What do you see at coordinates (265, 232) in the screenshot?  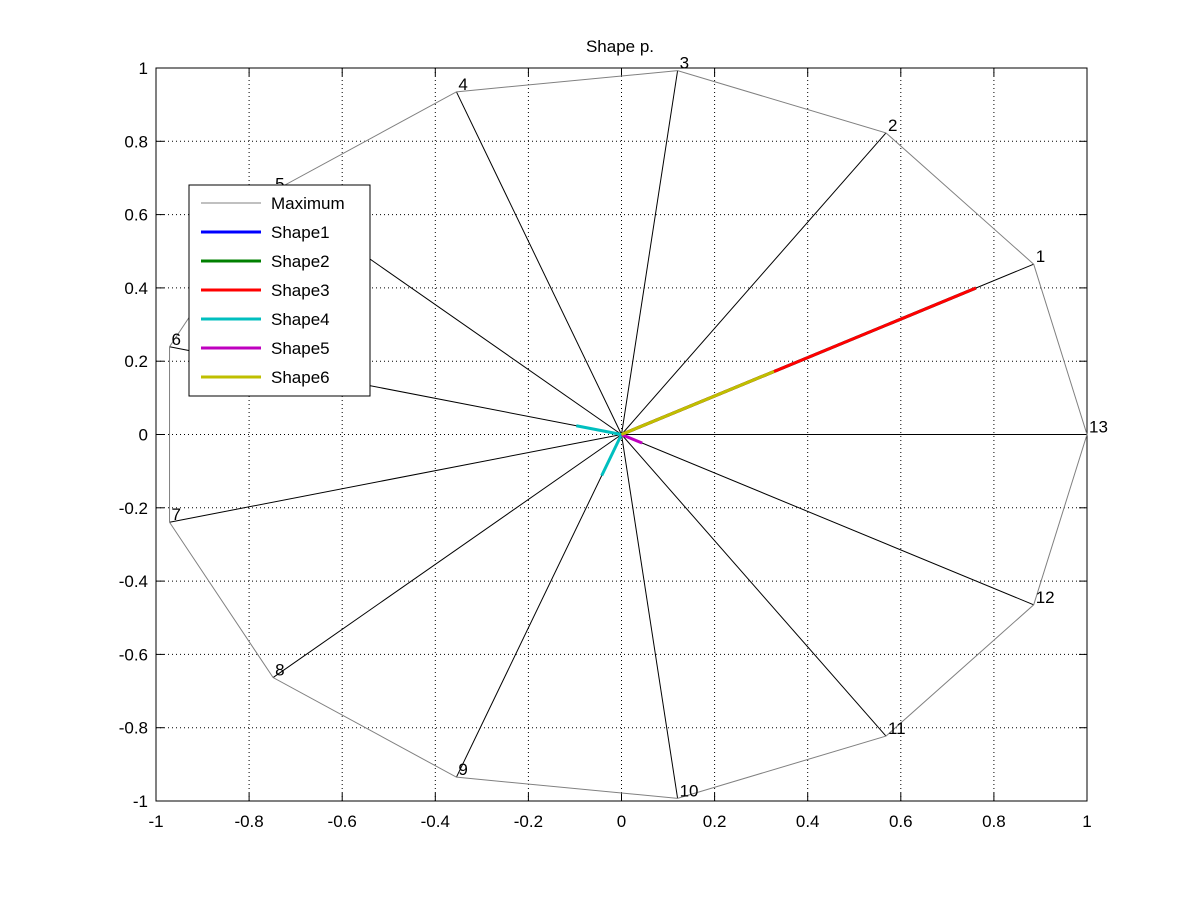 I see `legend-item: Shape1` at bounding box center [265, 232].